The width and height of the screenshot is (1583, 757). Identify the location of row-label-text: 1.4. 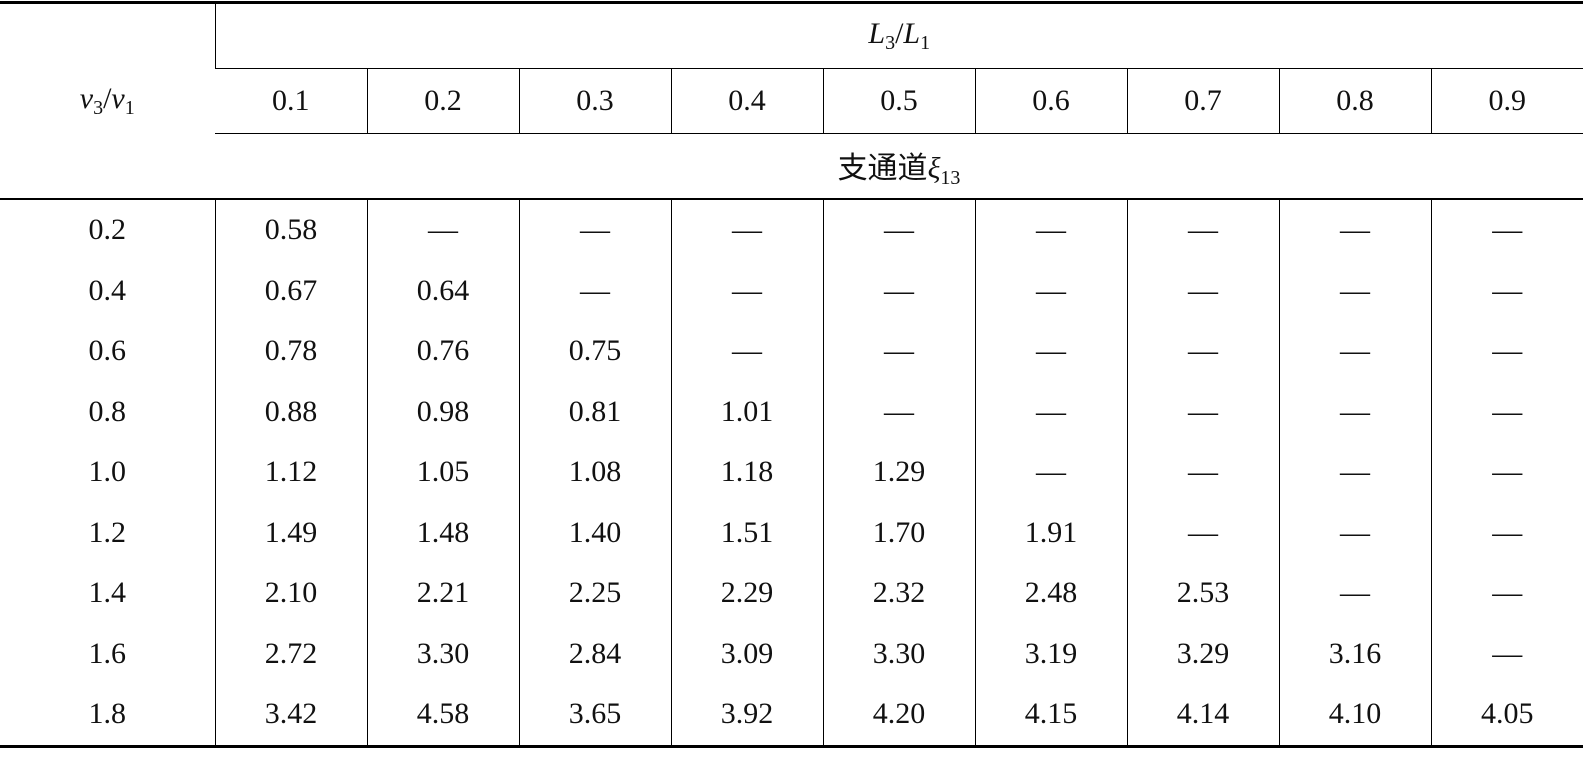
(107, 593).